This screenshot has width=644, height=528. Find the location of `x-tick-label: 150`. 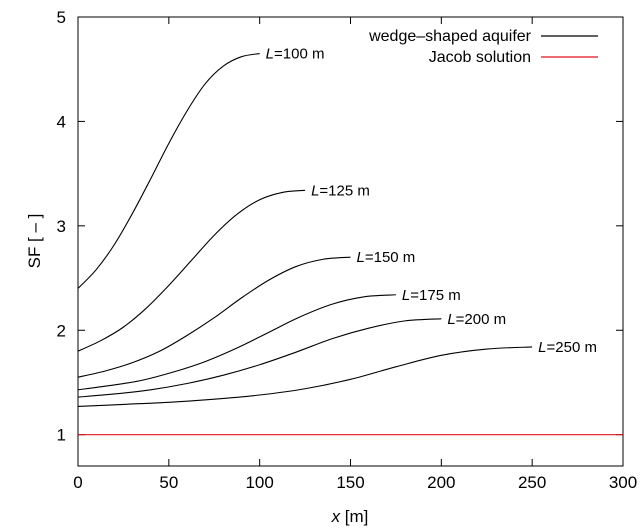

x-tick-label: 150 is located at coordinates (350, 482).